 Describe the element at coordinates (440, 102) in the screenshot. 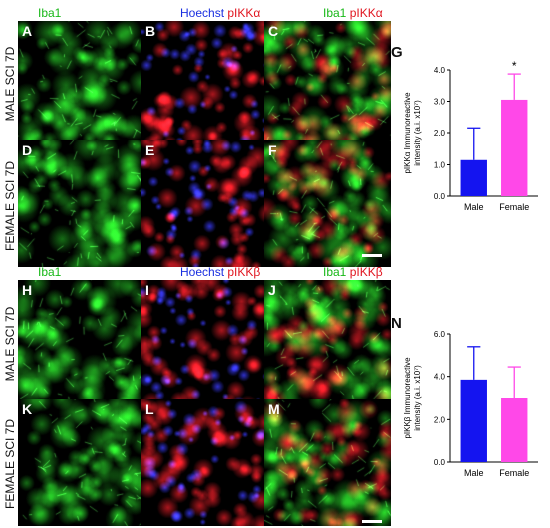

I see `y-tick-label: 3.0` at that location.